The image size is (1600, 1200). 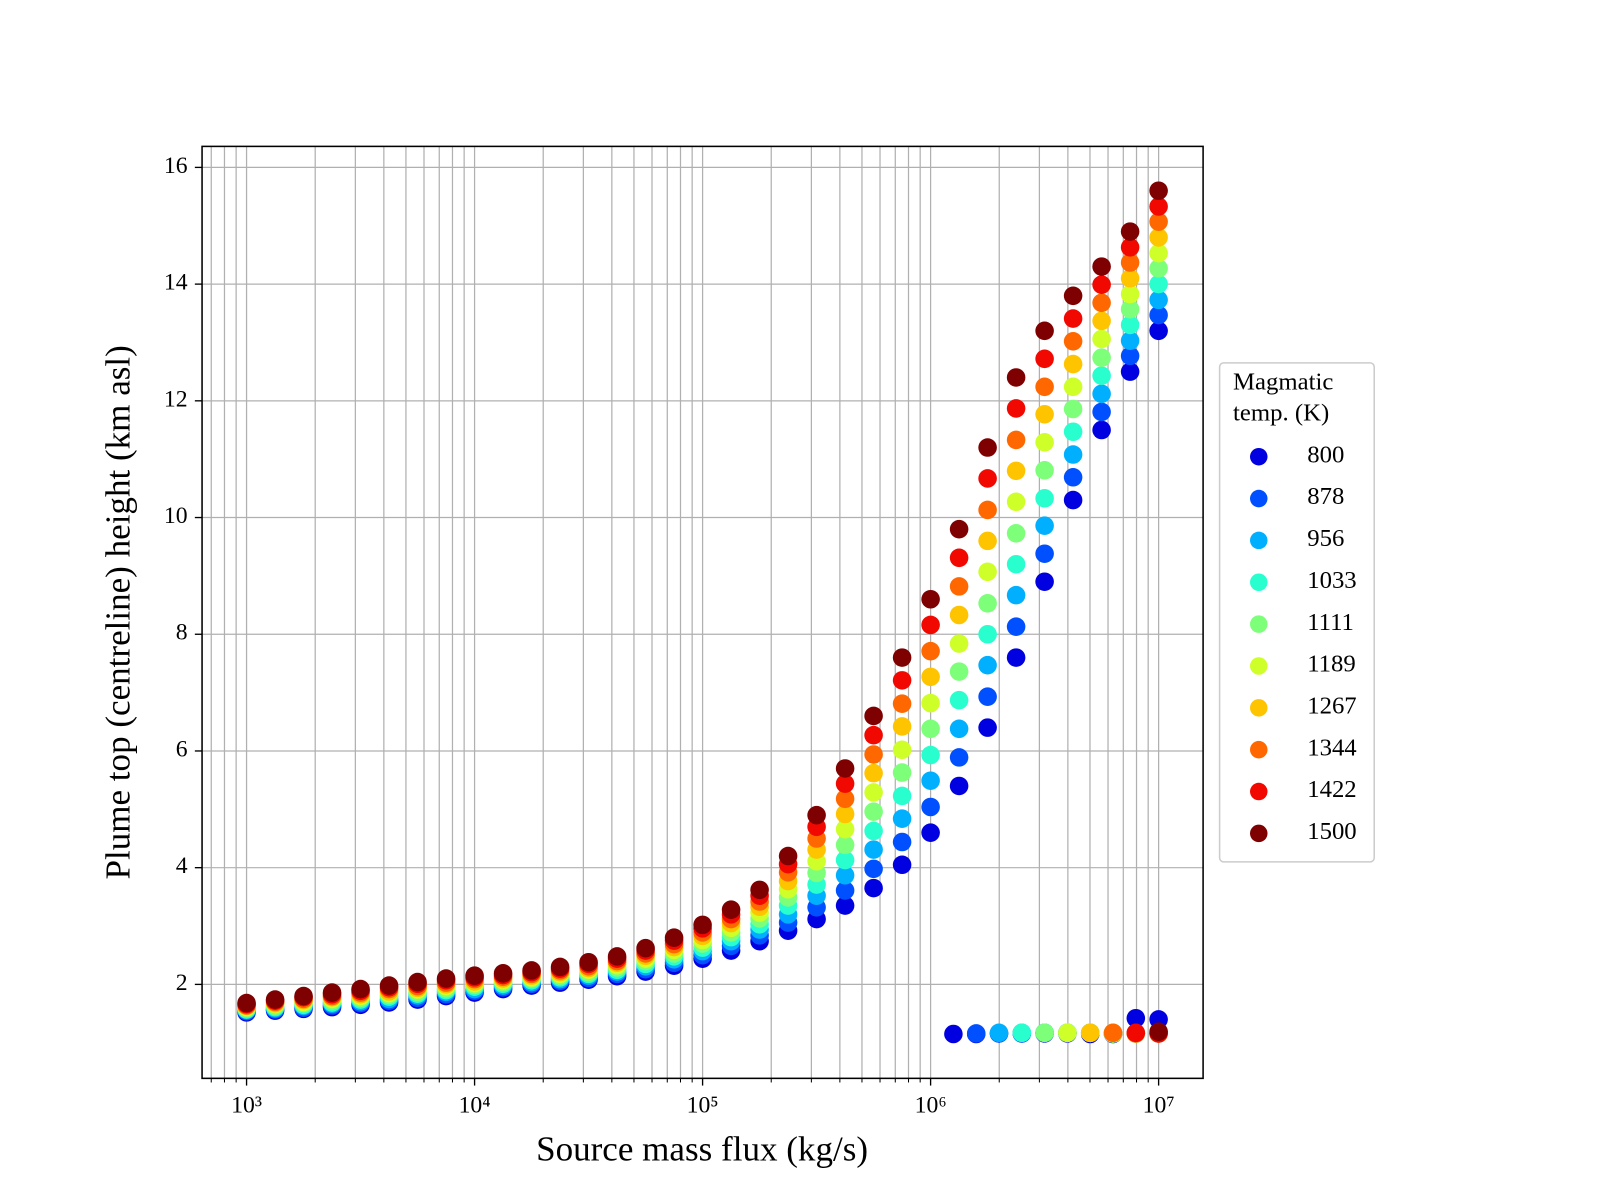 I want to click on y-tick-label: 6, so click(x=182, y=749).